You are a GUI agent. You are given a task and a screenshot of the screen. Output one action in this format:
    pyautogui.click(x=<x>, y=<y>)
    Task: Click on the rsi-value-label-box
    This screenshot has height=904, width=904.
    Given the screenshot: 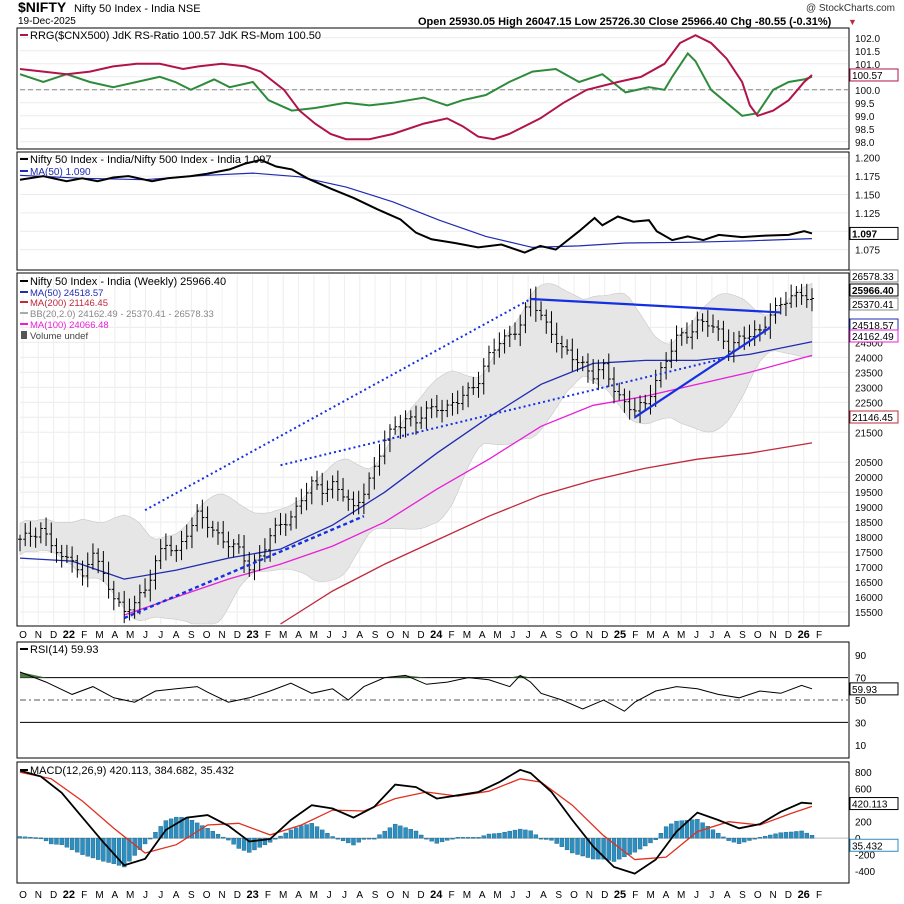 What is the action you would take?
    pyautogui.click(x=874, y=689)
    